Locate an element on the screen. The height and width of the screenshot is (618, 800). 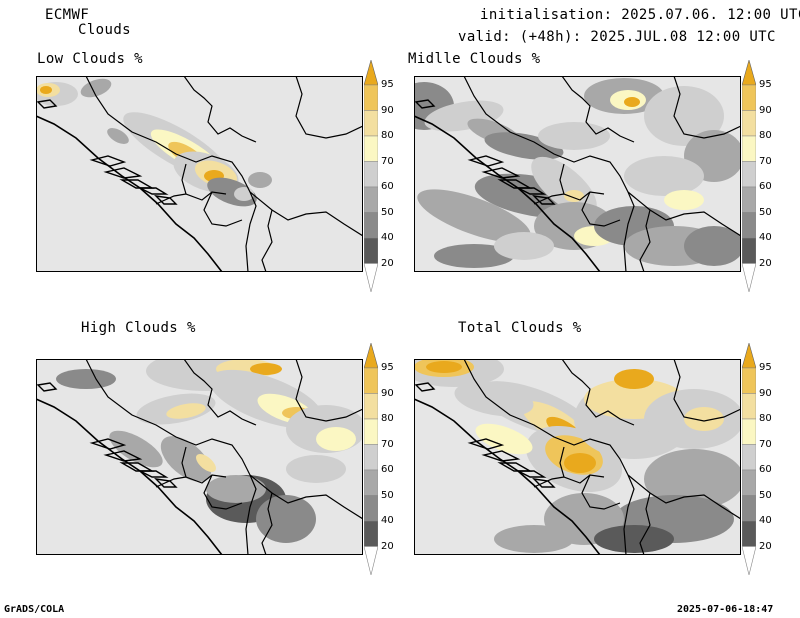
map-low-clouds is located at coordinates (199, 174).